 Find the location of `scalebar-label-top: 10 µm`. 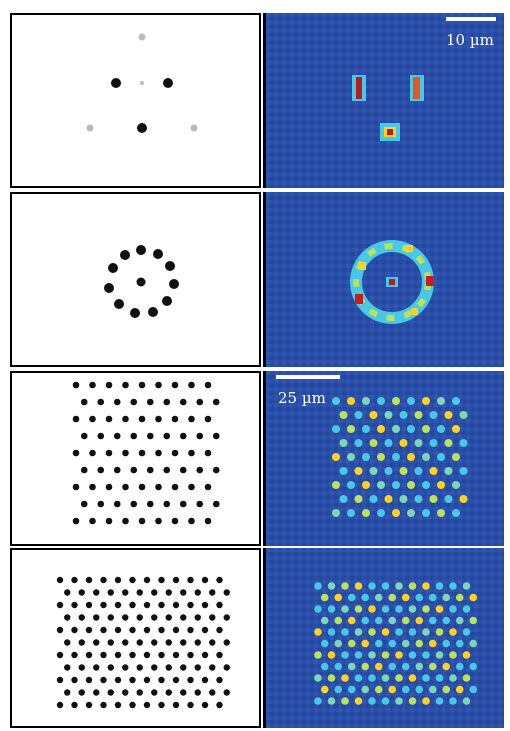

scalebar-label-top: 10 µm is located at coordinates (470, 40).